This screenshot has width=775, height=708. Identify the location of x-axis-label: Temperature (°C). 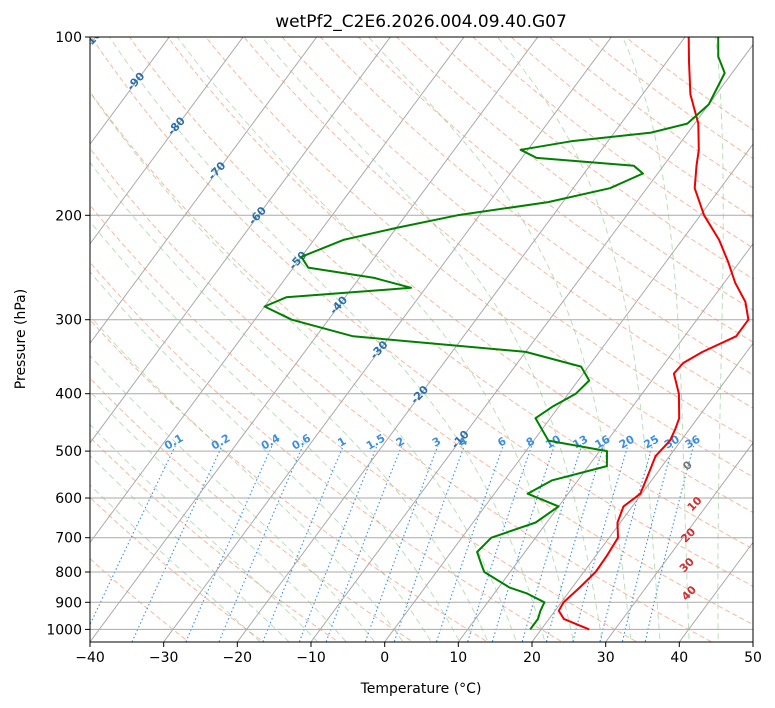
(421, 689).